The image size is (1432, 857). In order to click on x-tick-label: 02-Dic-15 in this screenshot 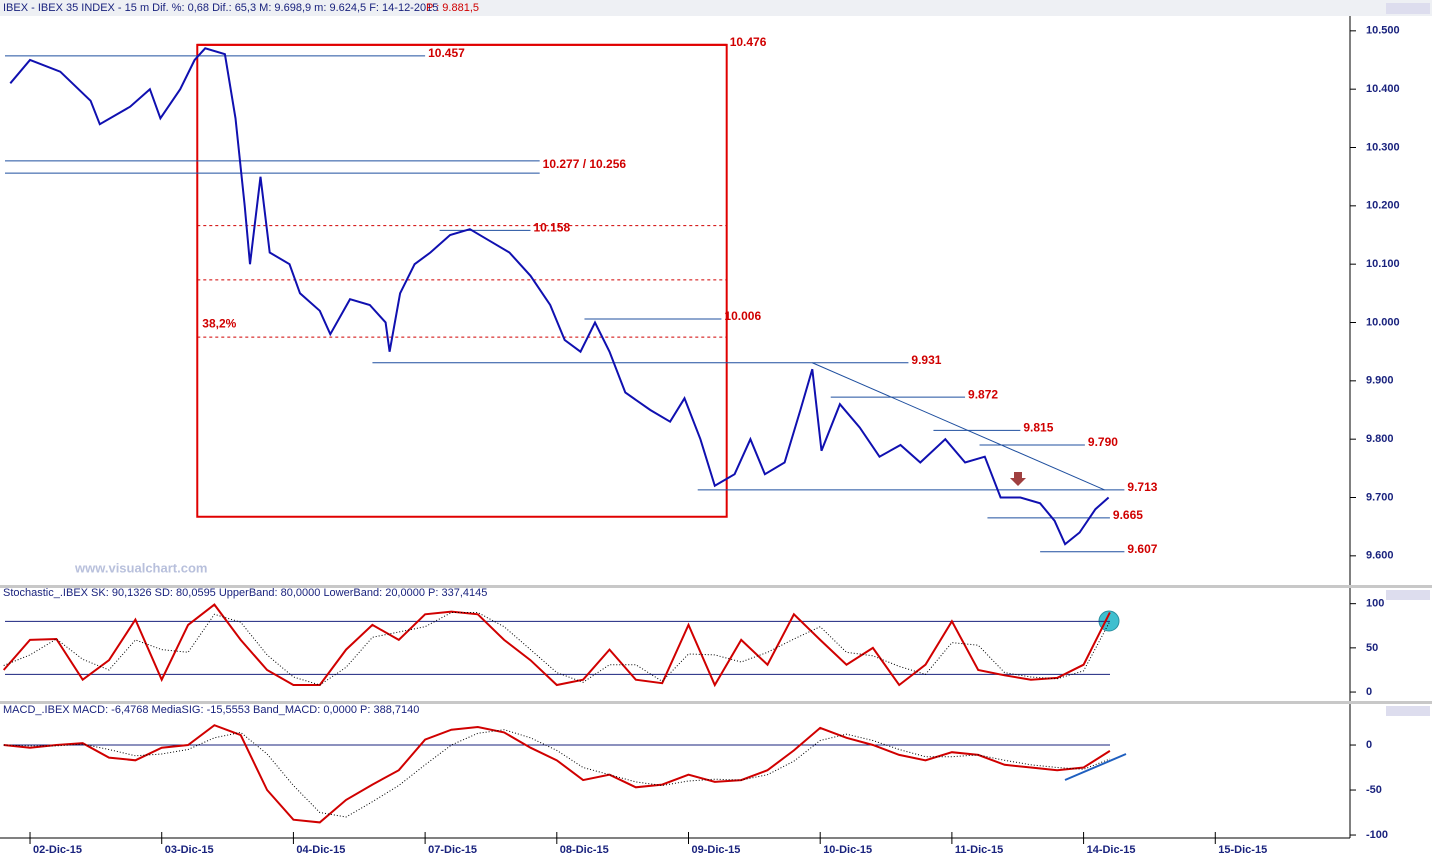, I will do `click(57, 850)`.